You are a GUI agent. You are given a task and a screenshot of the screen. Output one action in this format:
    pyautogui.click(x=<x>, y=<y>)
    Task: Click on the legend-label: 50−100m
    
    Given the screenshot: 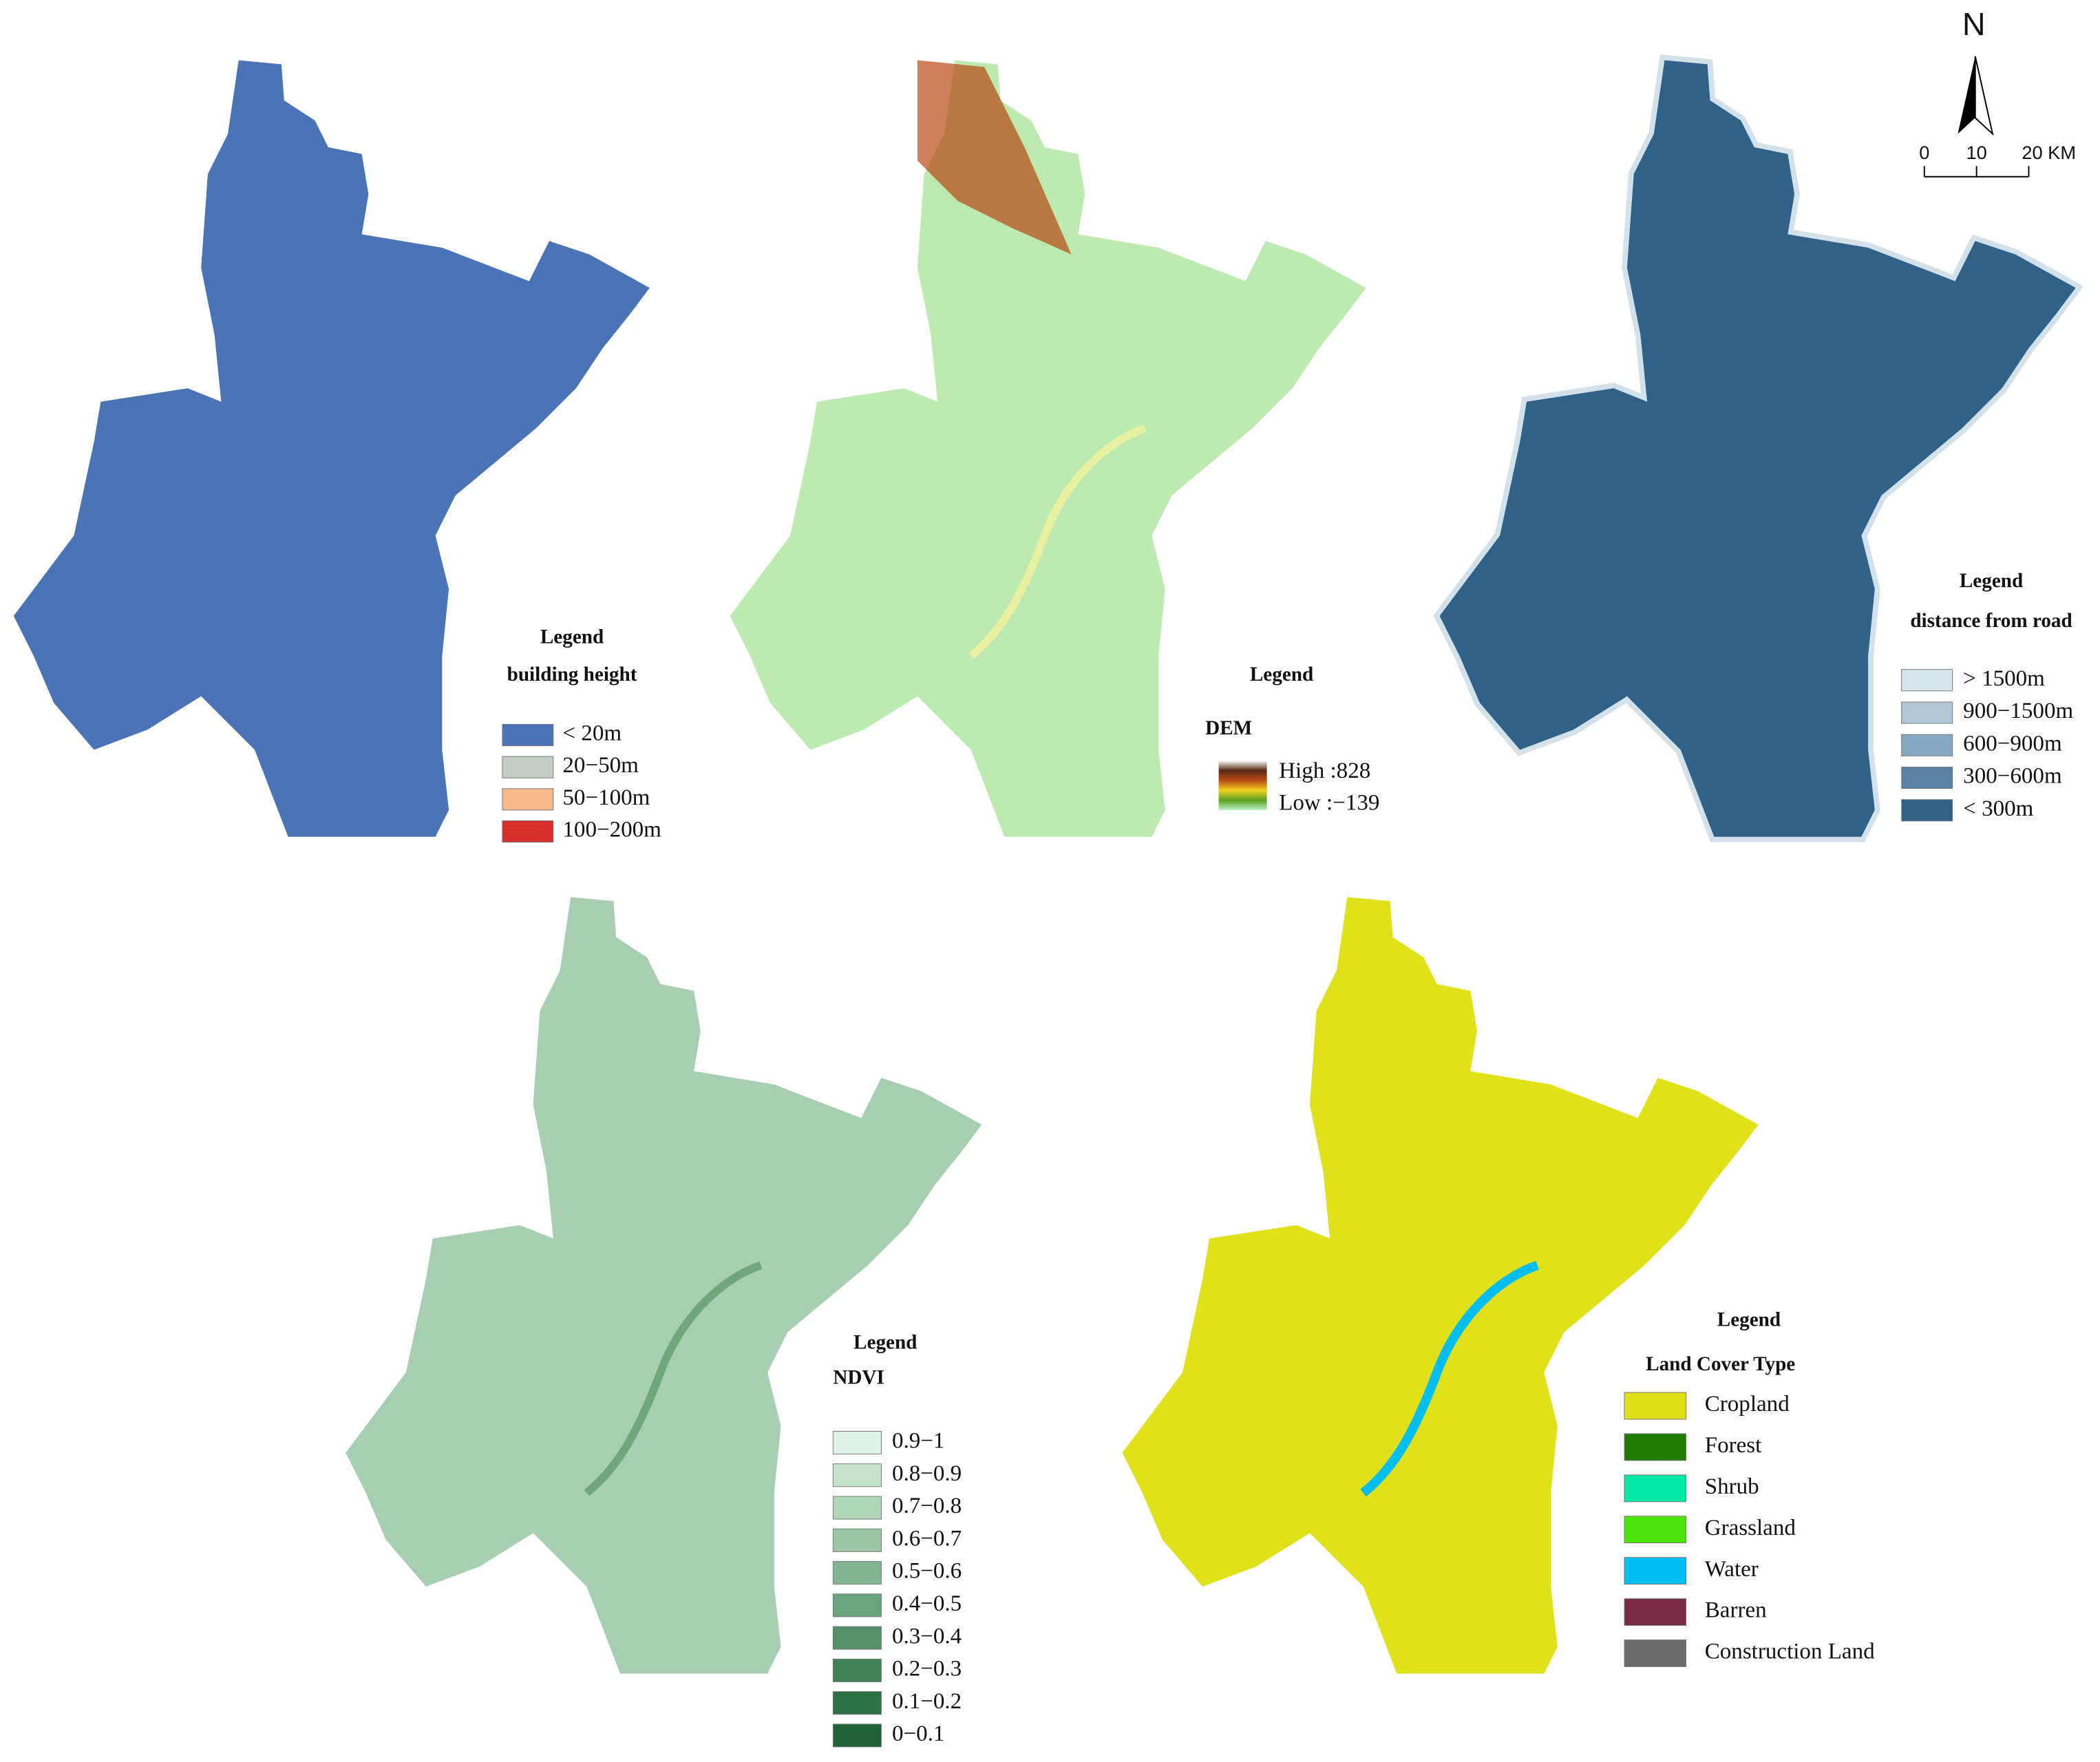 What is the action you would take?
    pyautogui.click(x=606, y=797)
    